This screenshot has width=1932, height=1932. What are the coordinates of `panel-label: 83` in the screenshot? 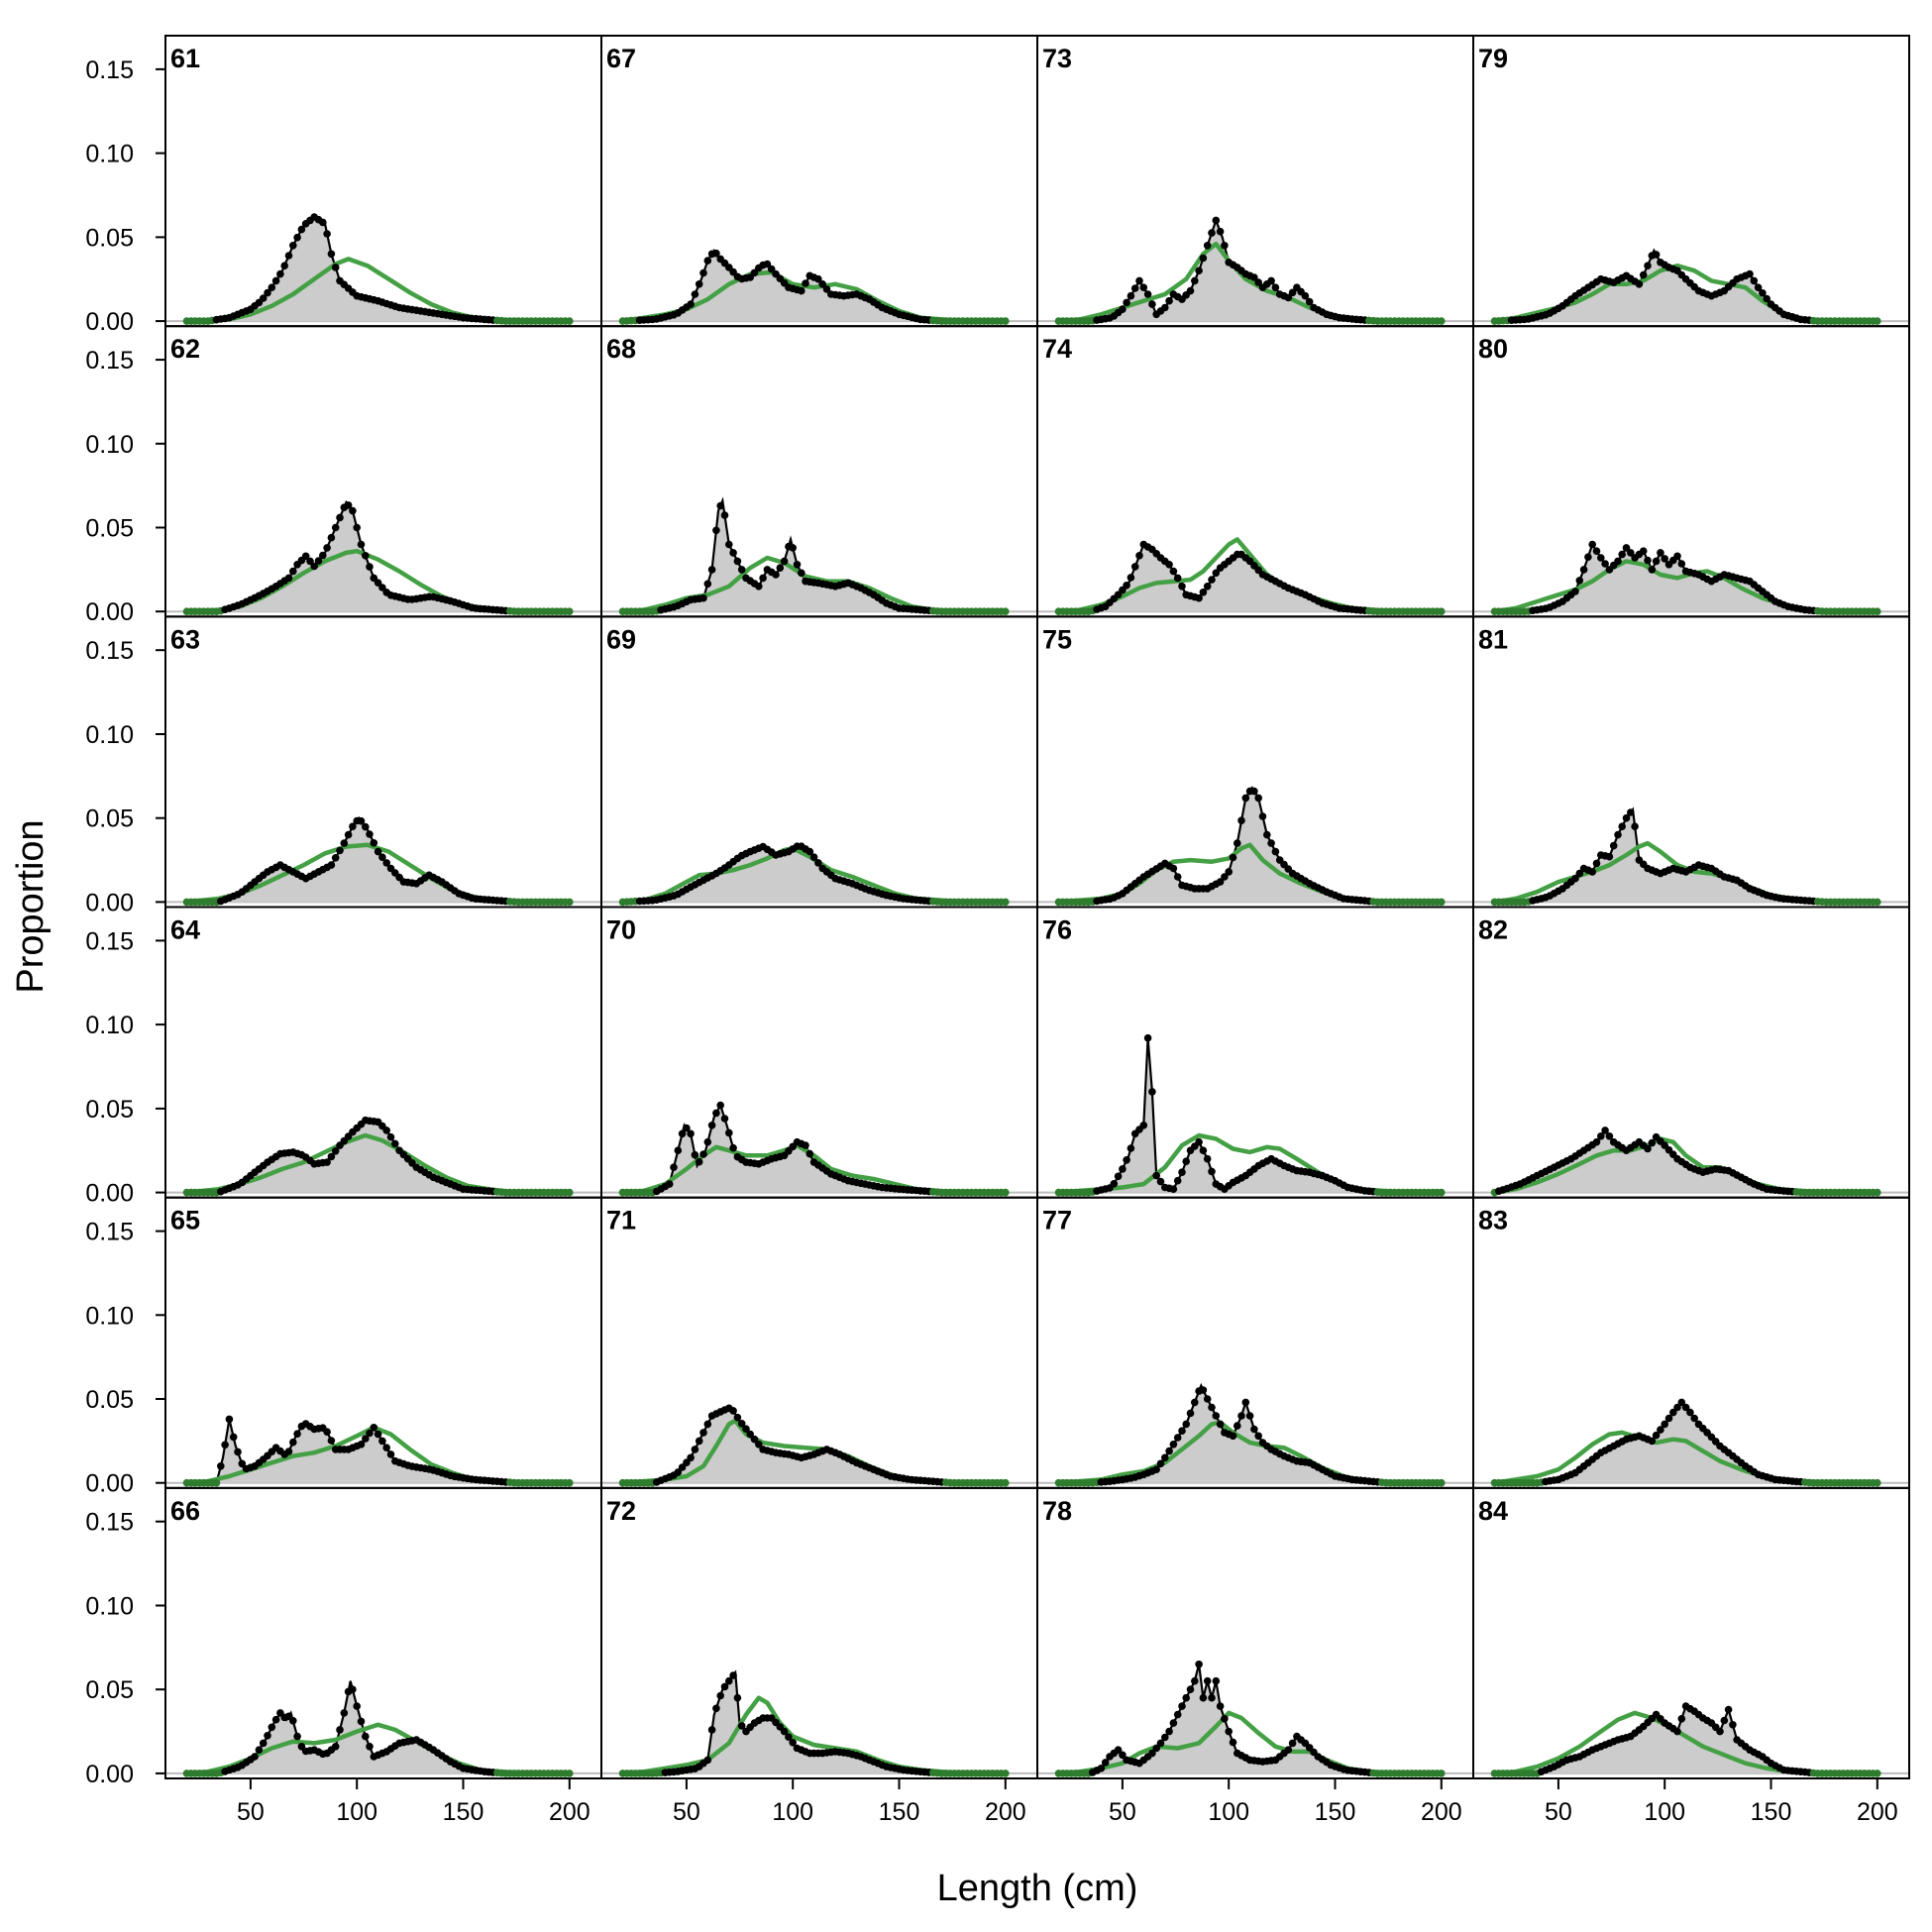 It's located at (1493, 1220).